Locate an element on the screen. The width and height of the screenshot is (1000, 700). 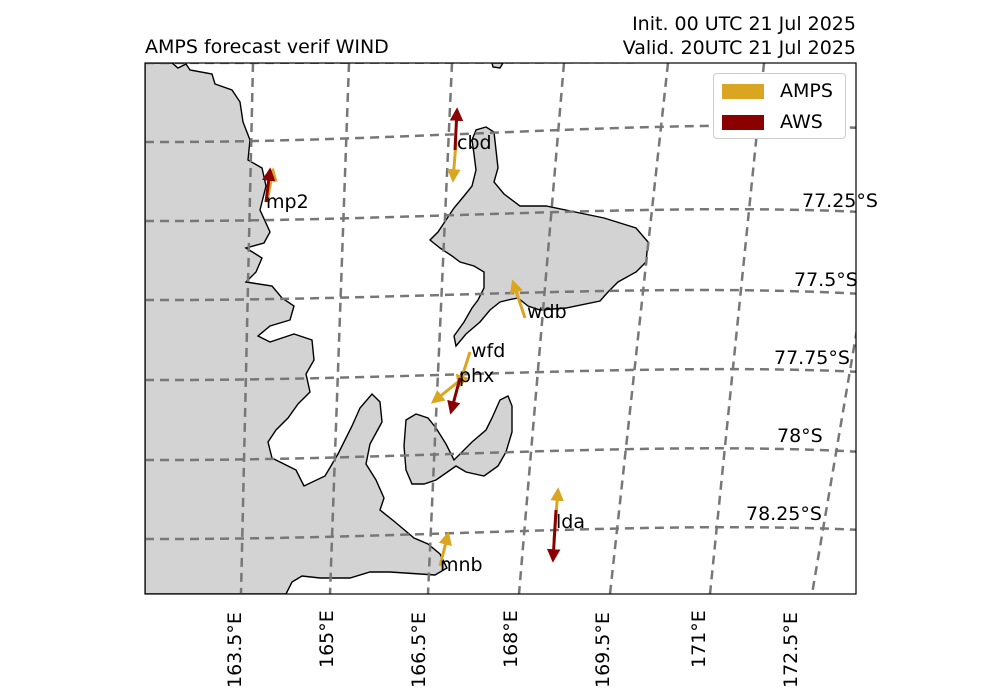
legend-item-aws: AWS is located at coordinates (772, 122).